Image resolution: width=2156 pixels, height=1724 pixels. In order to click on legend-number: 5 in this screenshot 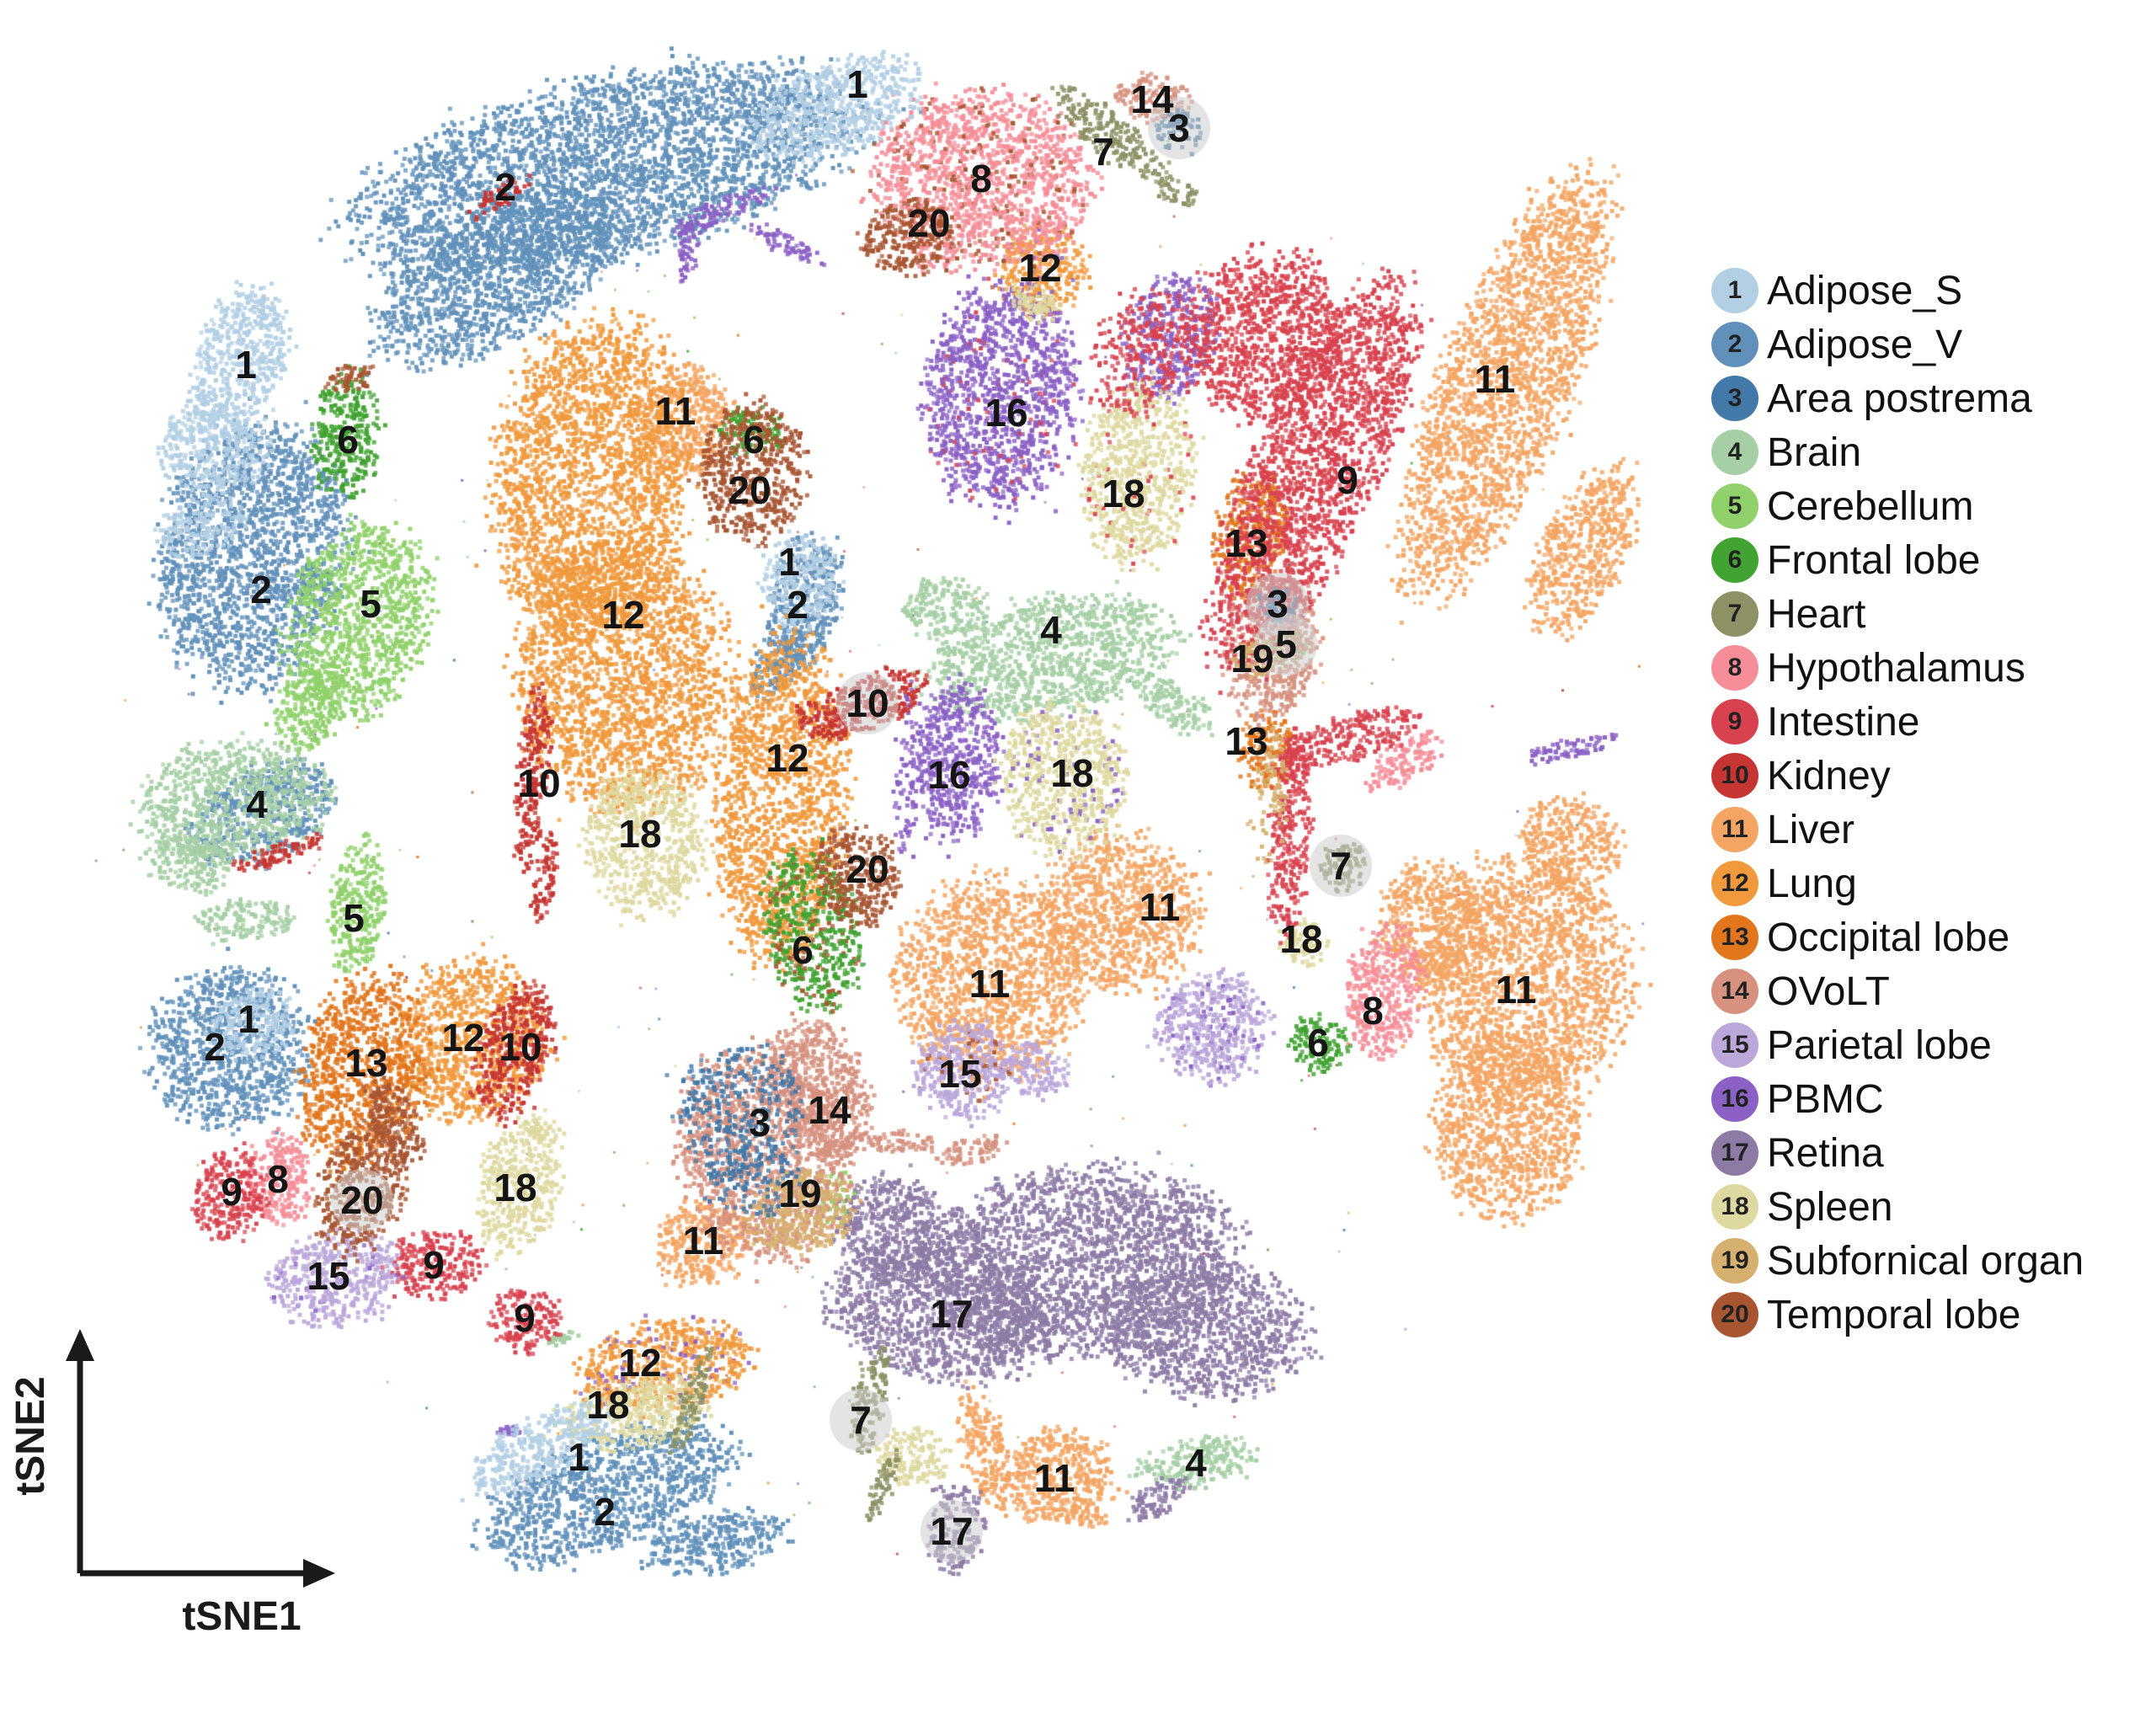, I will do `click(1734, 506)`.